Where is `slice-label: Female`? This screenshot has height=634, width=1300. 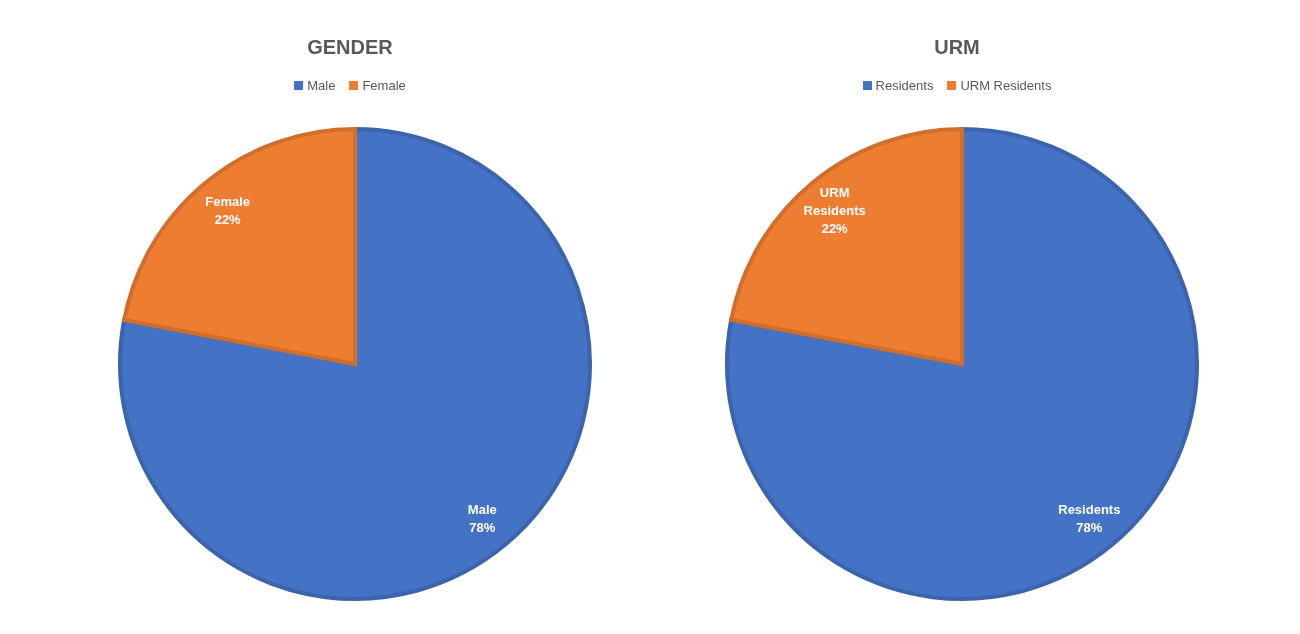
slice-label: Female is located at coordinates (228, 201).